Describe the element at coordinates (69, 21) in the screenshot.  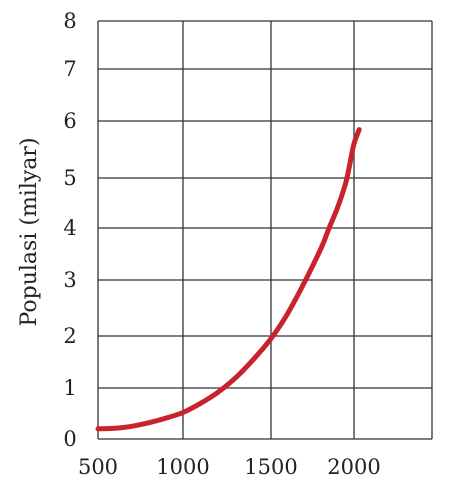
I see `y-tick-label: 8` at that location.